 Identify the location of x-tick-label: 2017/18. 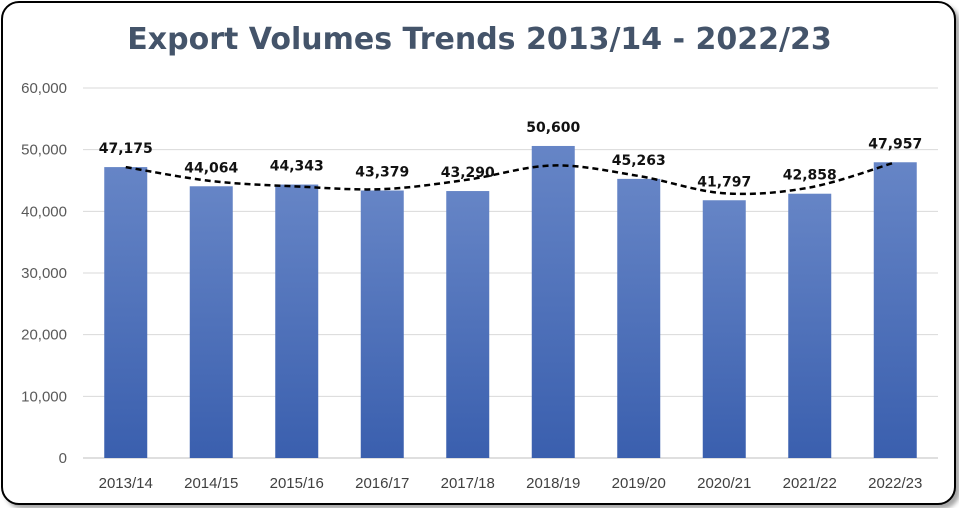
(468, 483).